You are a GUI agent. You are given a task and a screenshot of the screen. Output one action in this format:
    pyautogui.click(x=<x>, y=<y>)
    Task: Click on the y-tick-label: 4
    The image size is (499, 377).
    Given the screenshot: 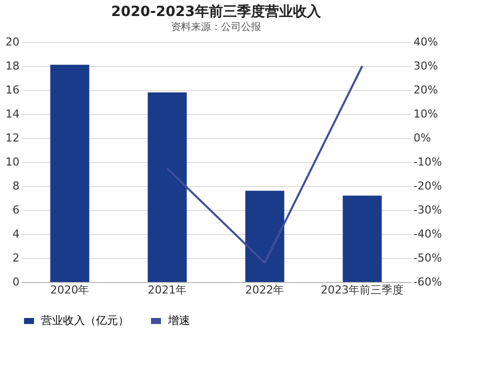 What is the action you would take?
    pyautogui.click(x=16, y=234)
    